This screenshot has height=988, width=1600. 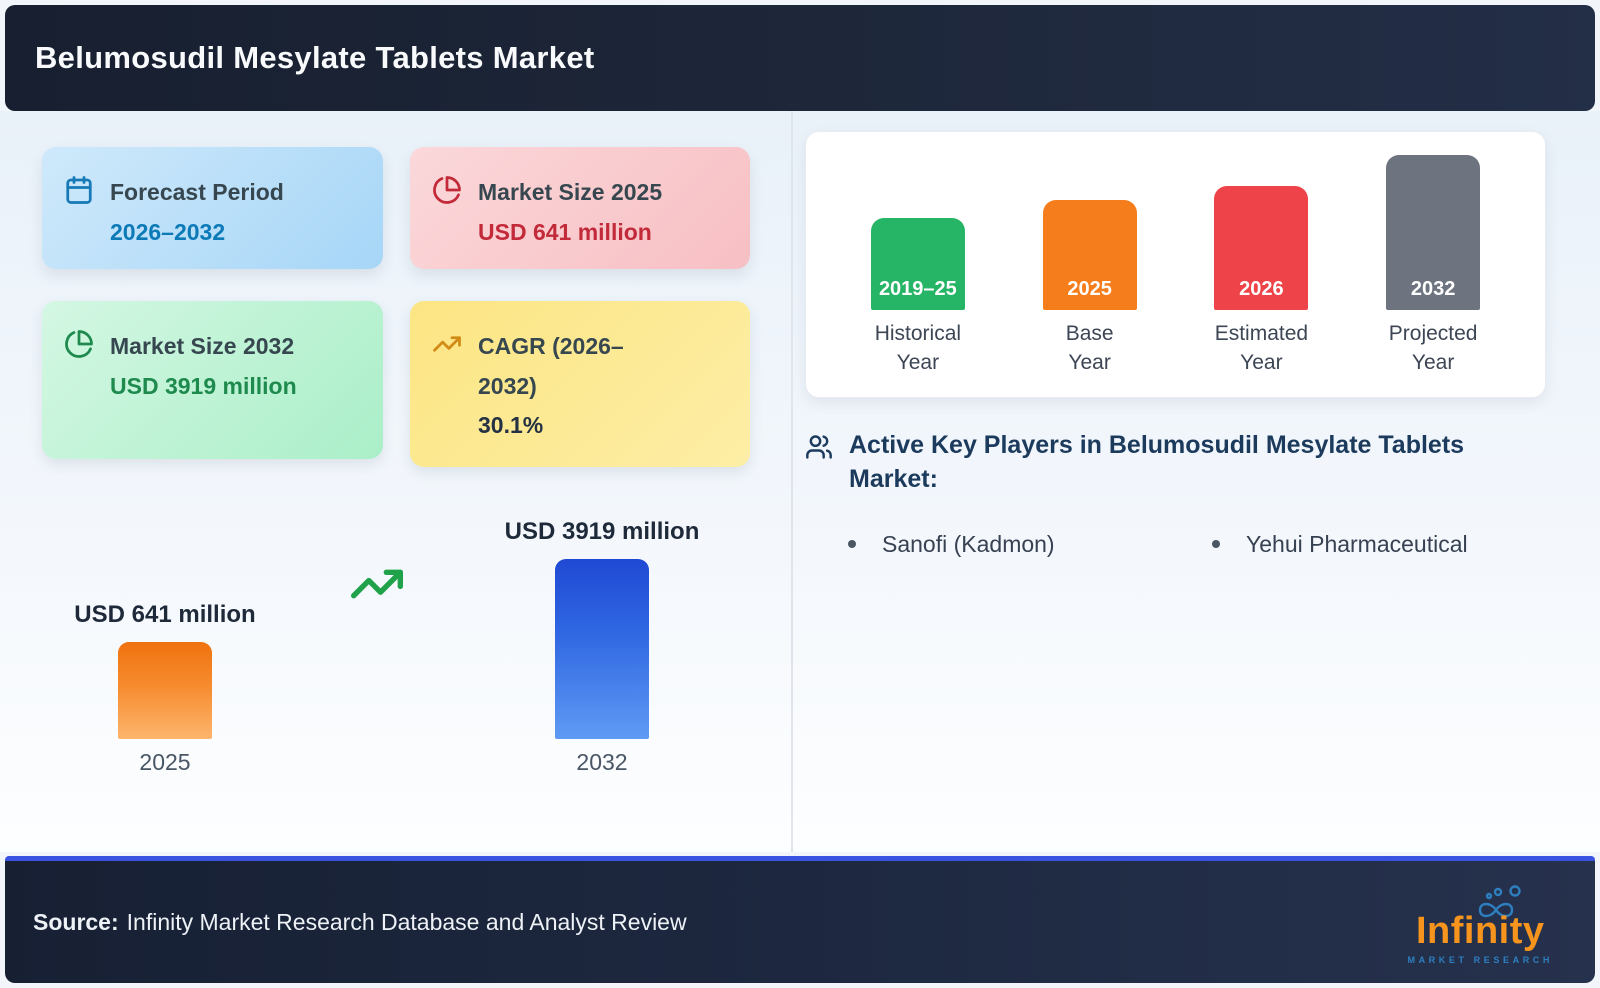 I want to click on card-value: 2026–2032, so click(x=168, y=231).